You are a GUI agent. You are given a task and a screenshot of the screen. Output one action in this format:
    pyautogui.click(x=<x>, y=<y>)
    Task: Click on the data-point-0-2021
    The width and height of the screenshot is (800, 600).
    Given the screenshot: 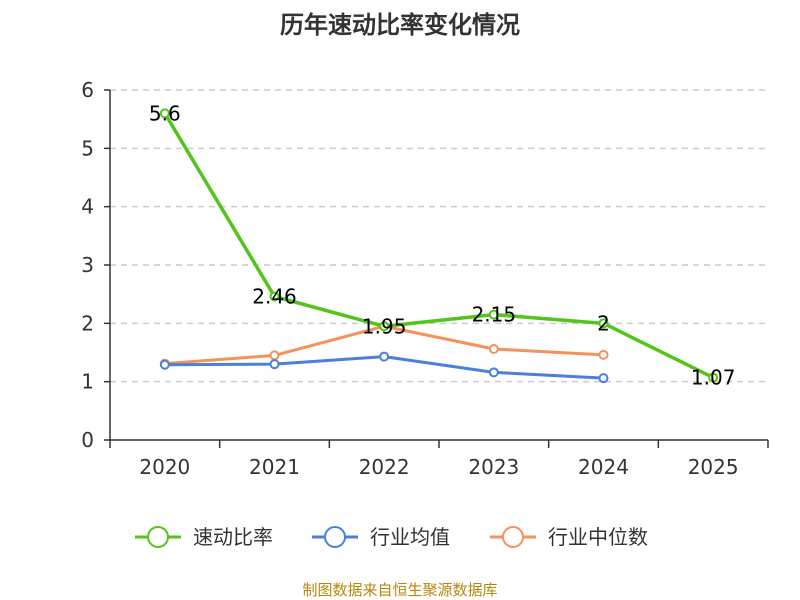 What is the action you would take?
    pyautogui.click(x=274, y=296)
    